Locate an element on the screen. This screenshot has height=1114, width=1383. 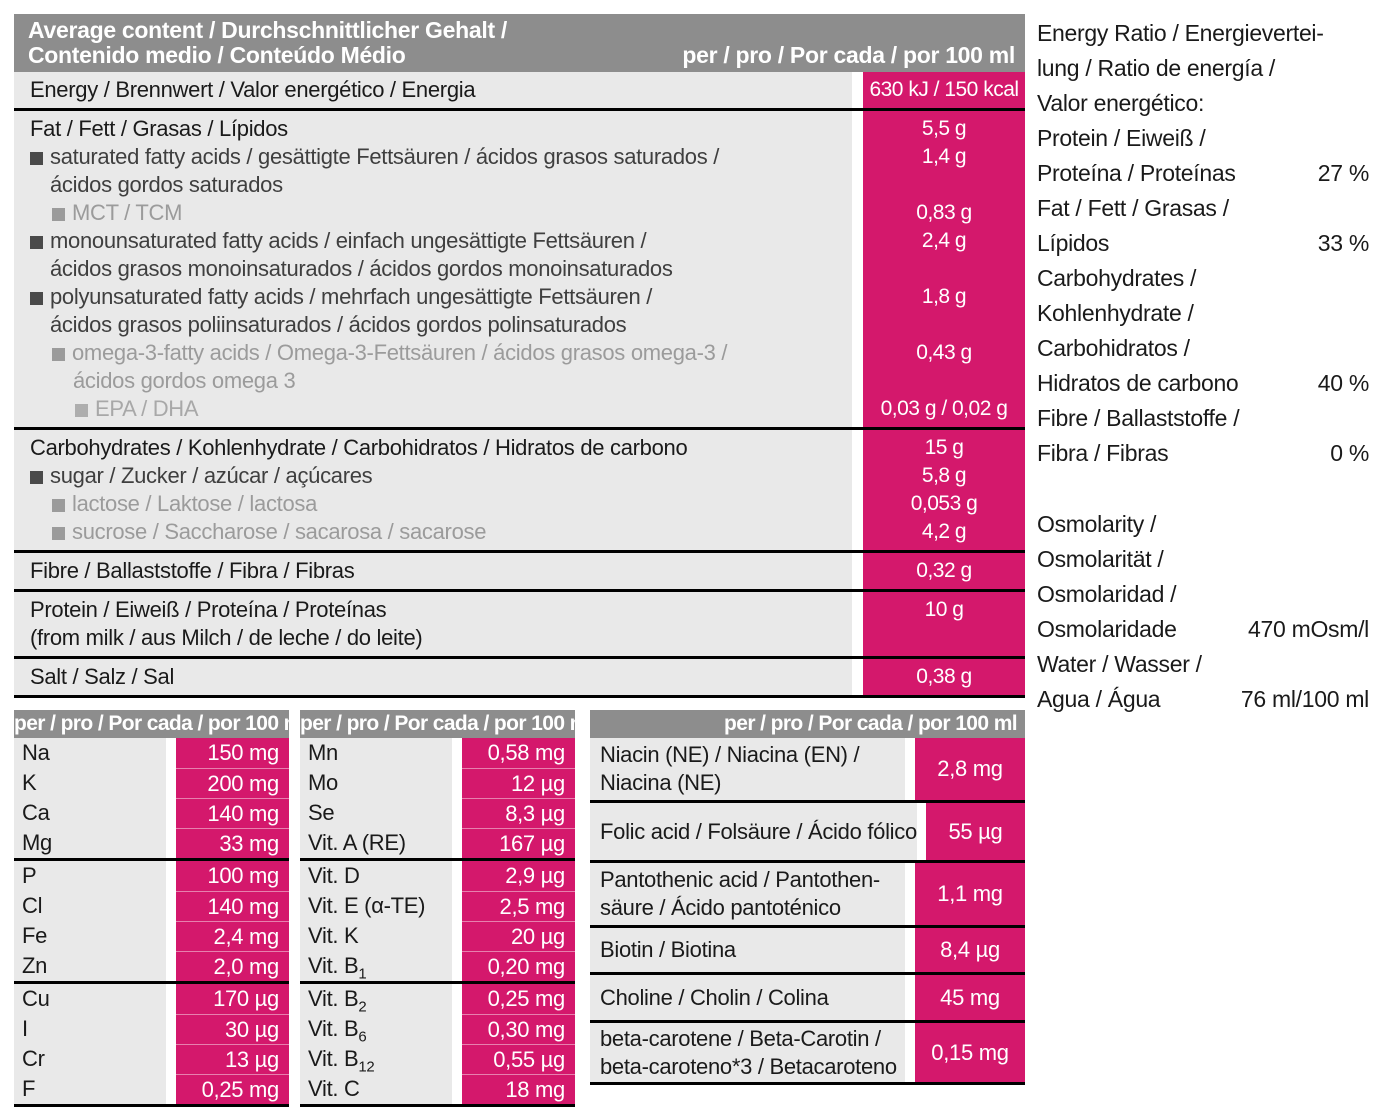
fibre-label-cell: Fibre / Ballaststoffe / Fibra / Fibras is located at coordinates (433, 571).